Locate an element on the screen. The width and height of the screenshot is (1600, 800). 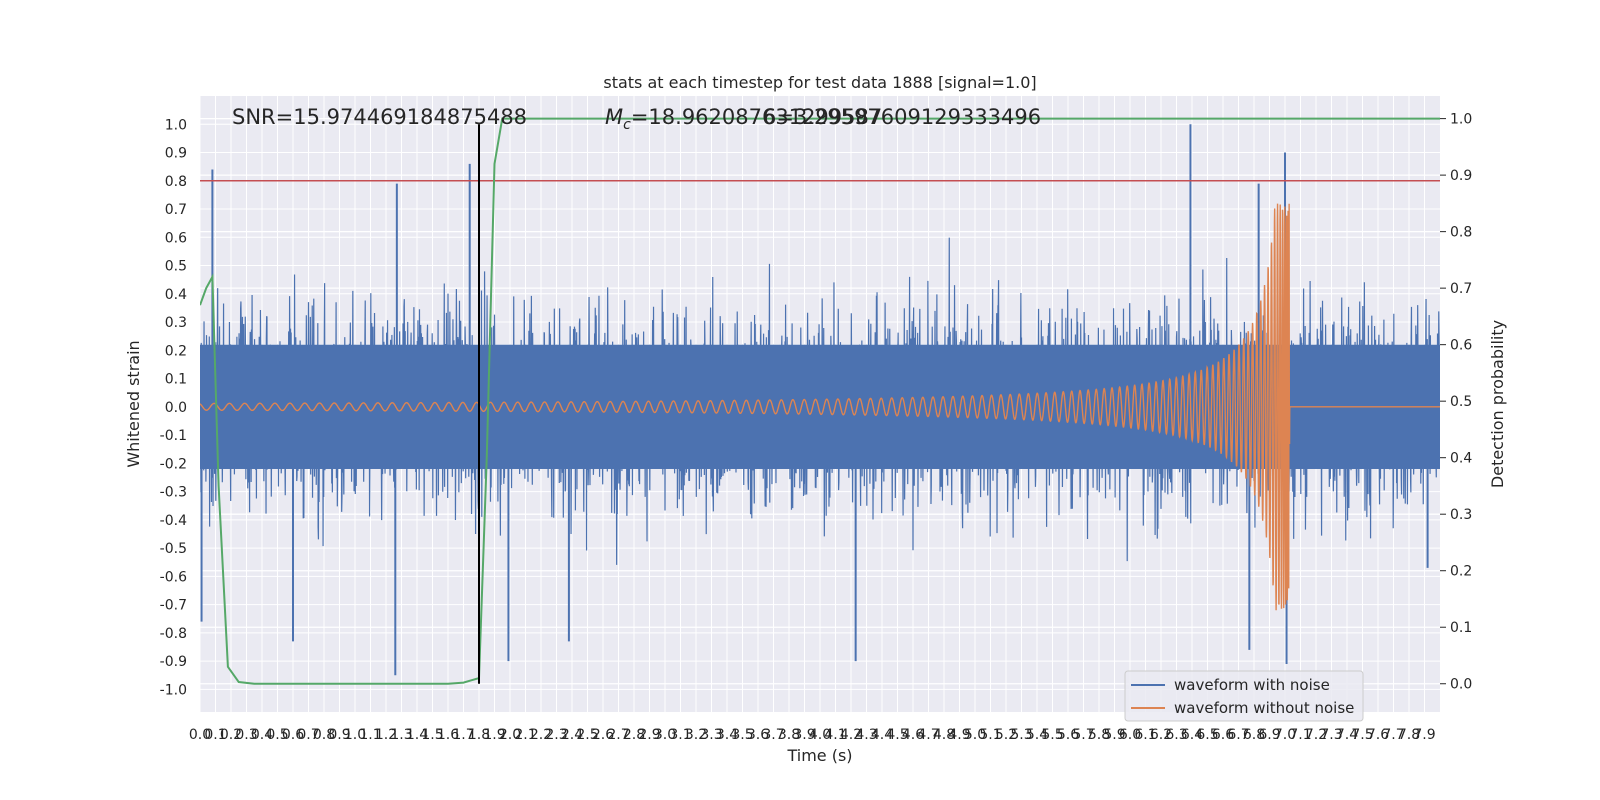
x-tick-label: 5.7 is located at coordinates (1083, 735).